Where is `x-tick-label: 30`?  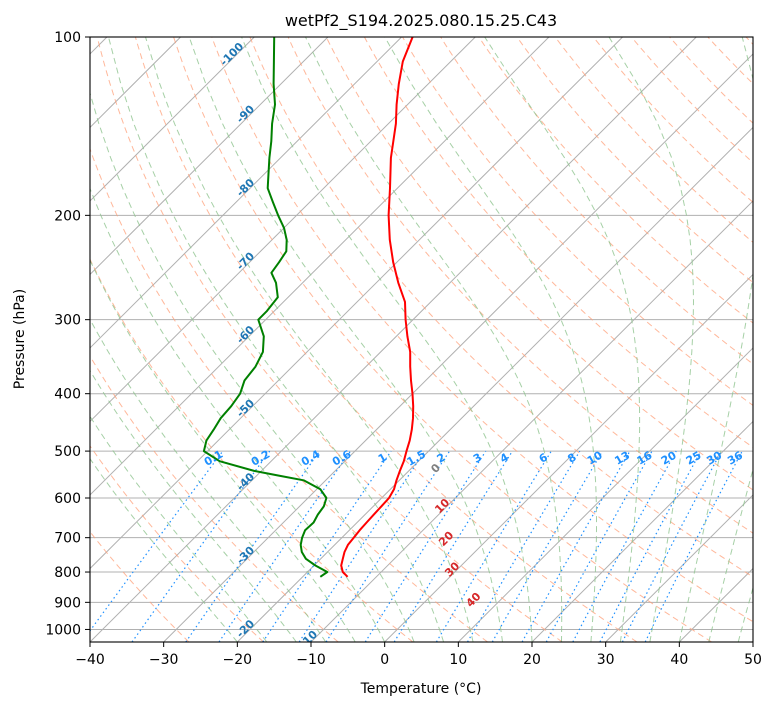
x-tick-label: 30 is located at coordinates (606, 660).